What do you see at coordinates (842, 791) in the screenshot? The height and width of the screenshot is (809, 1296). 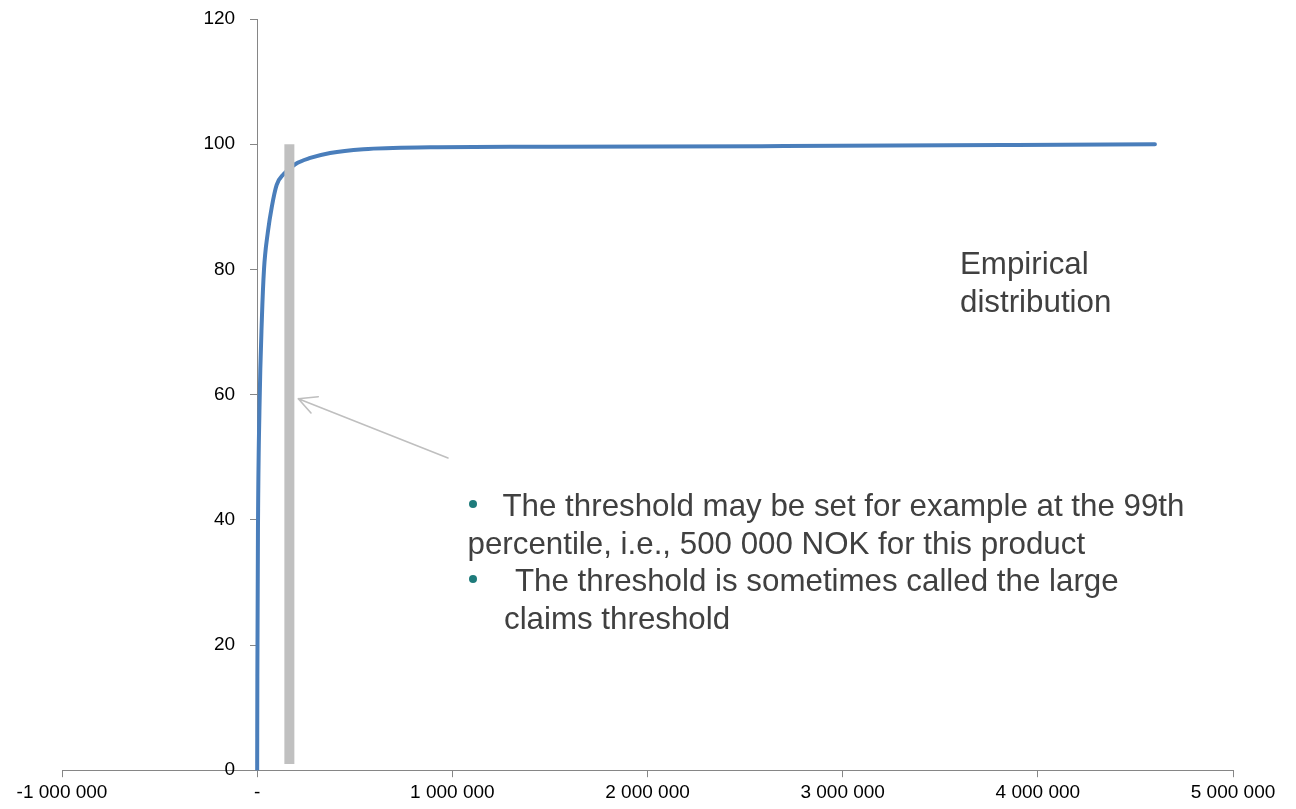 I see `x-tick-label: 3 000 000` at bounding box center [842, 791].